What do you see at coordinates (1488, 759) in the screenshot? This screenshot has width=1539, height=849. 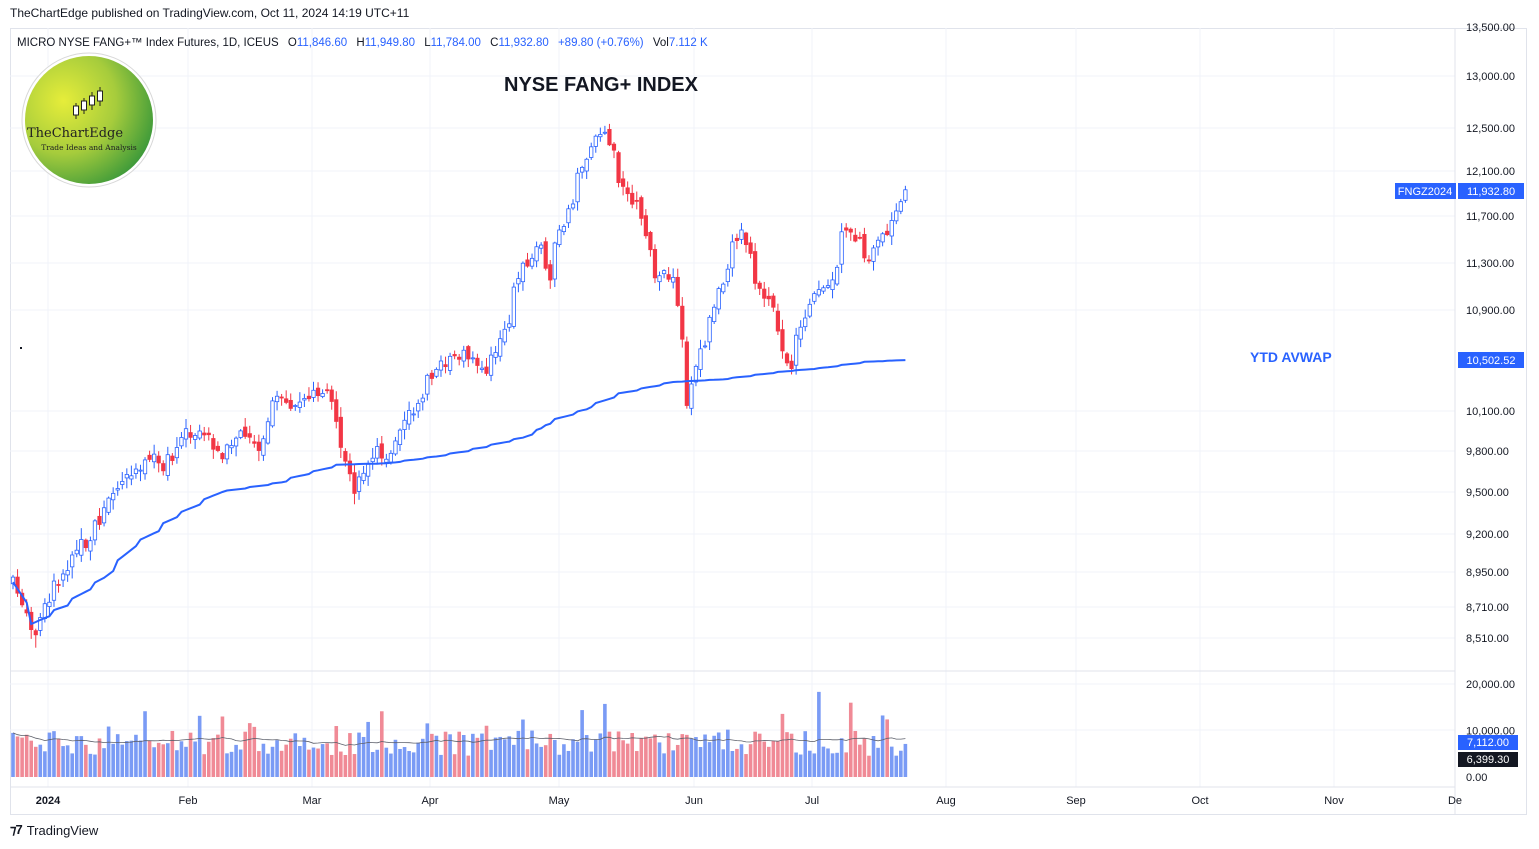 I see `volume-ma-tag: 6,399.30` at bounding box center [1488, 759].